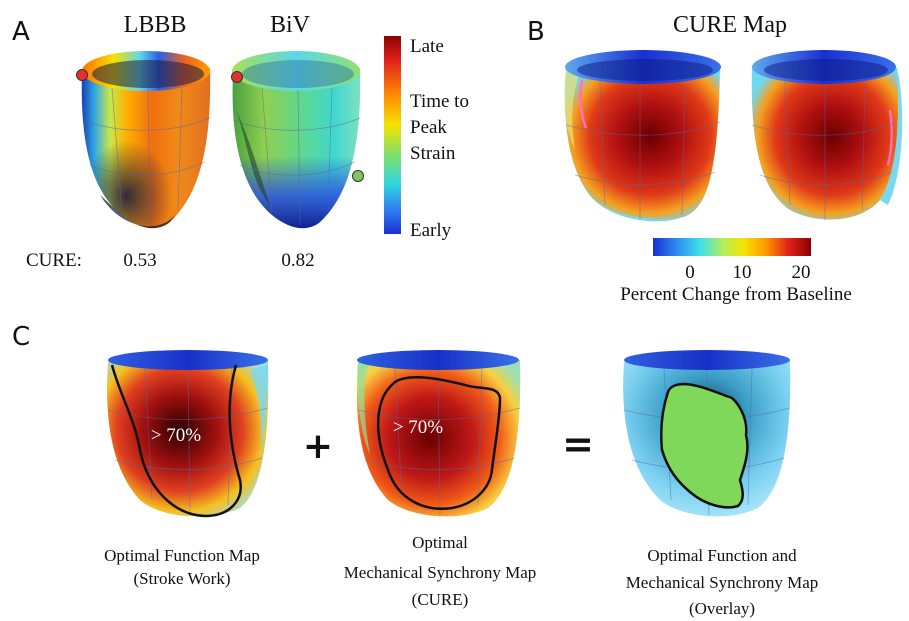 This screenshot has height=621, width=909. I want to click on caption-synchrony-line2: Mechanical Synchrony Map, so click(440, 572).